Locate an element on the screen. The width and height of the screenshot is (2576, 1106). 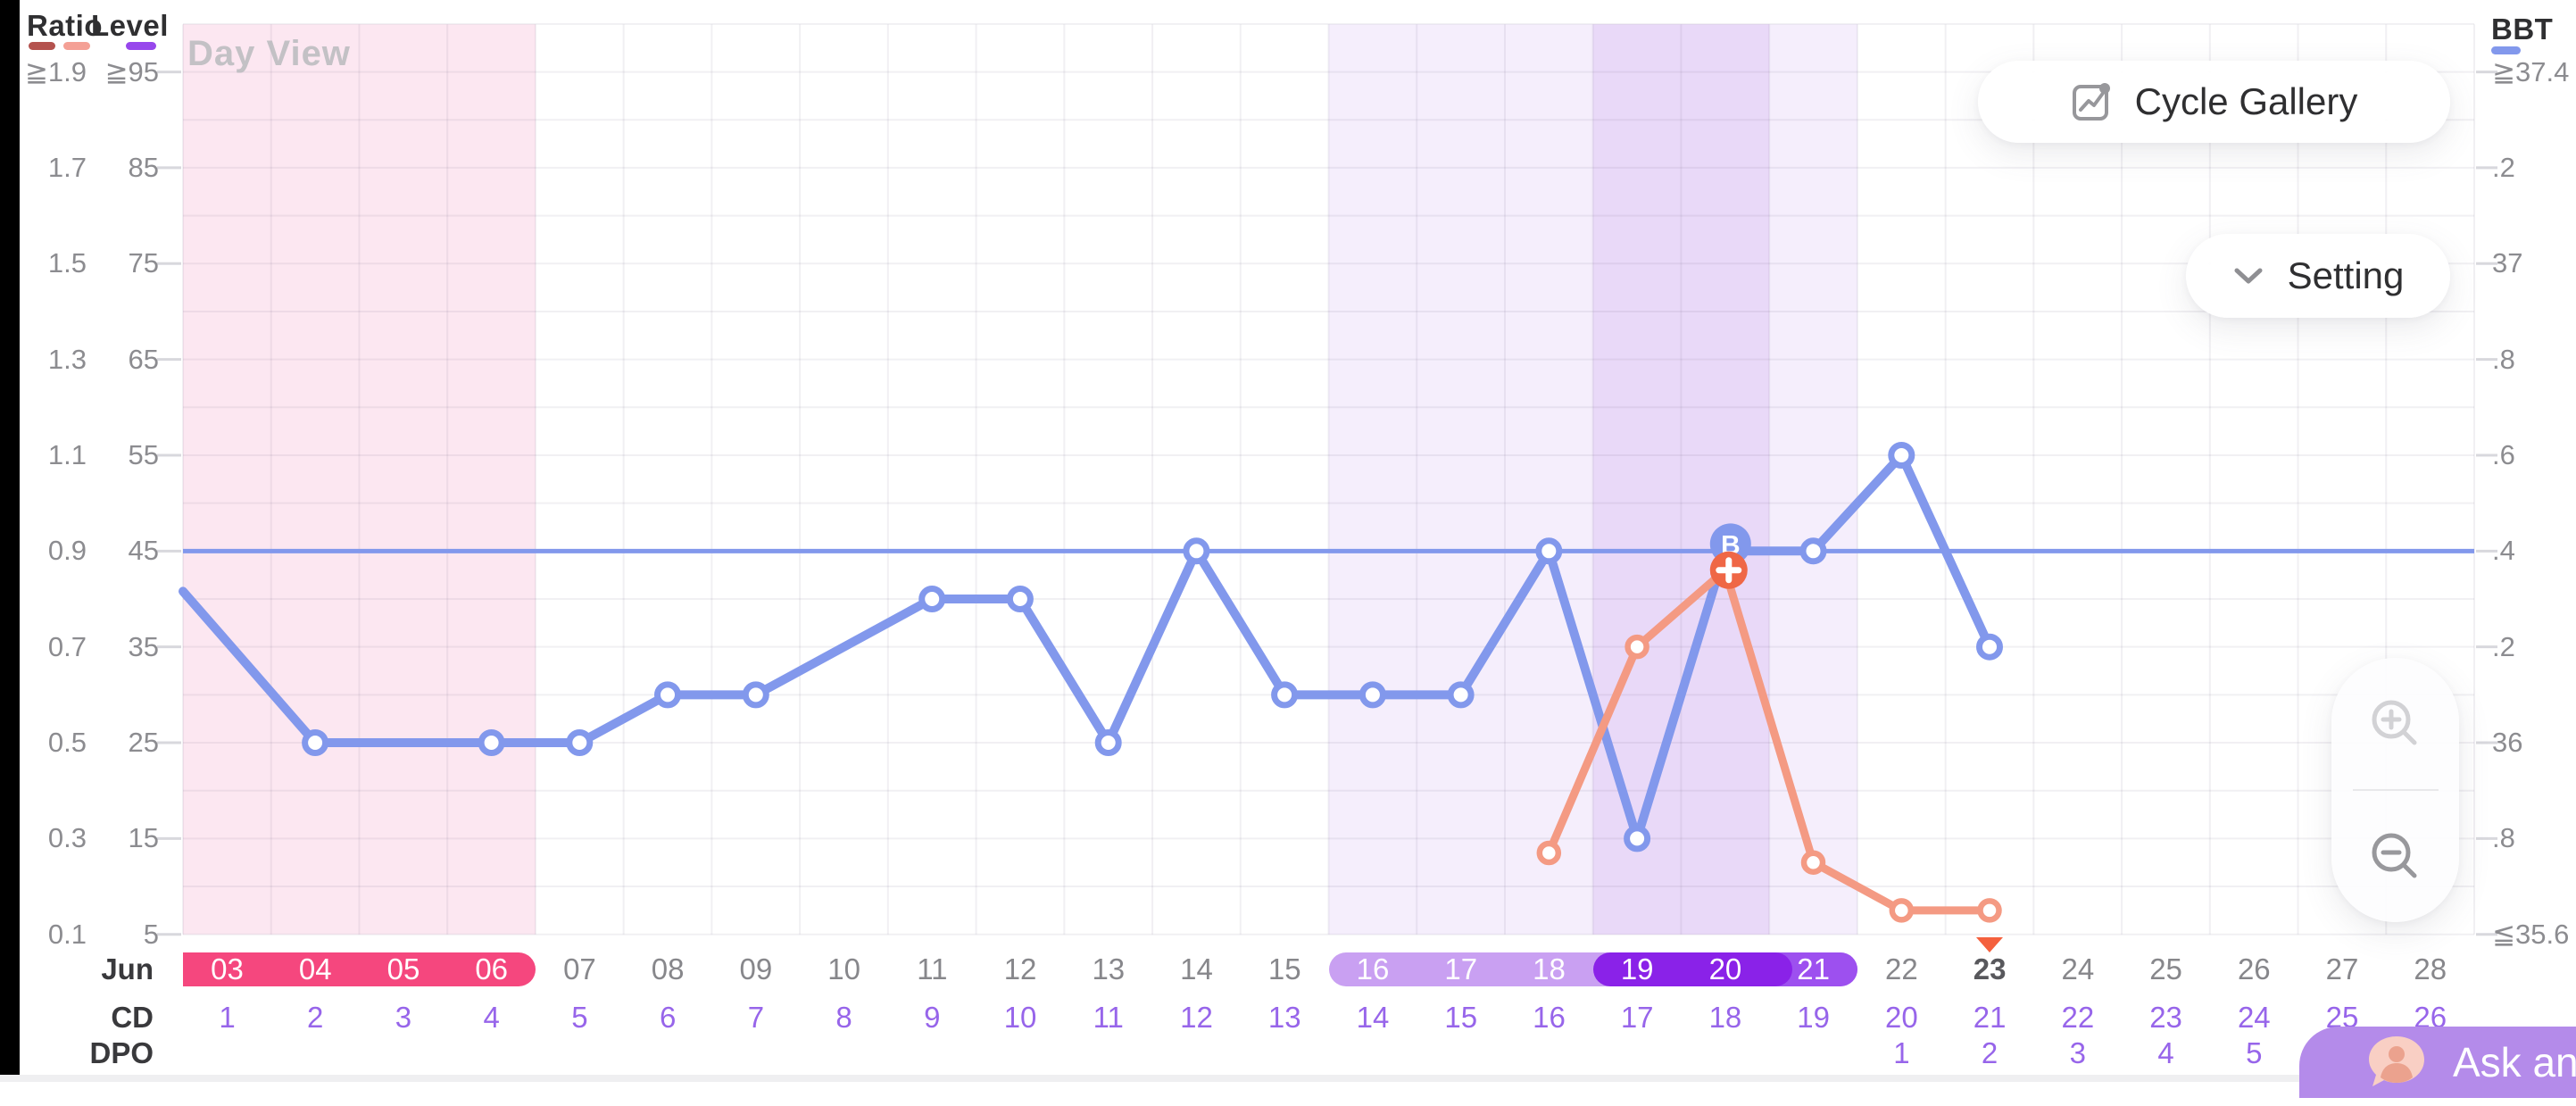
date-cell: 09 is located at coordinates (756, 968).